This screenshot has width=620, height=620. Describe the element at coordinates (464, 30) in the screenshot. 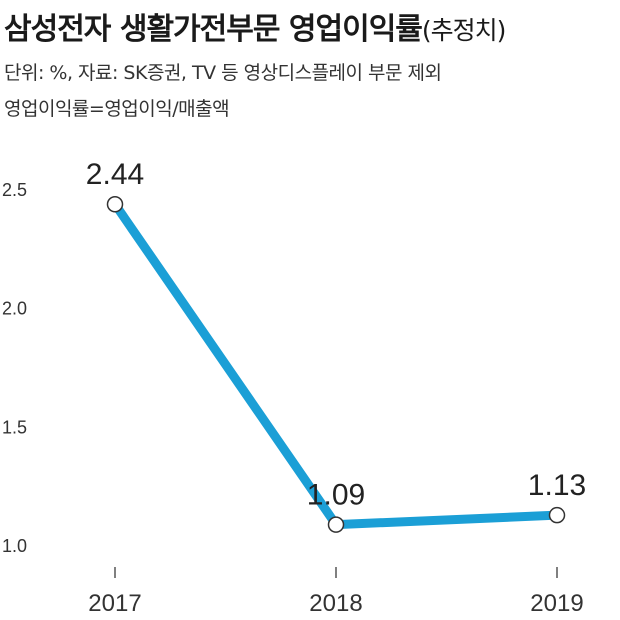

I see `chart-title-suffix: (추정치)` at that location.